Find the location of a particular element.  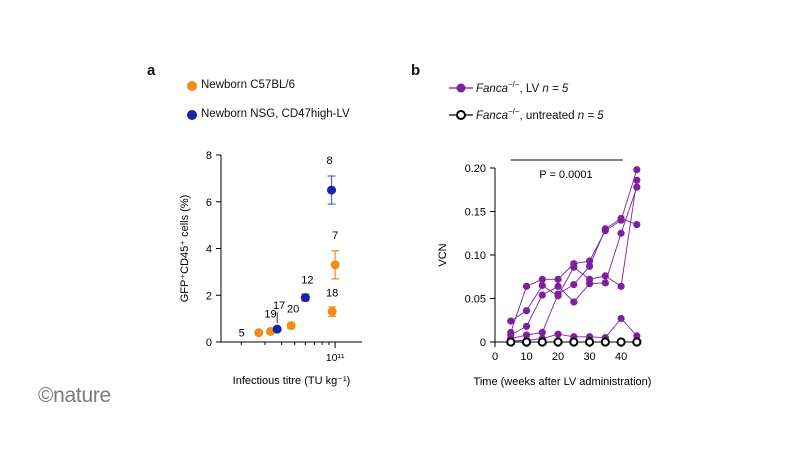

panel-b-xtick-label: 30 is located at coordinates (589, 357).